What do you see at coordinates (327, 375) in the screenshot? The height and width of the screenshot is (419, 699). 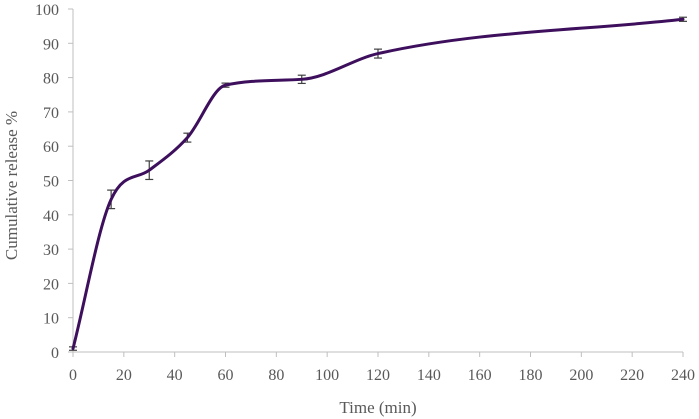 I see `x-tick-label: 100` at bounding box center [327, 375].